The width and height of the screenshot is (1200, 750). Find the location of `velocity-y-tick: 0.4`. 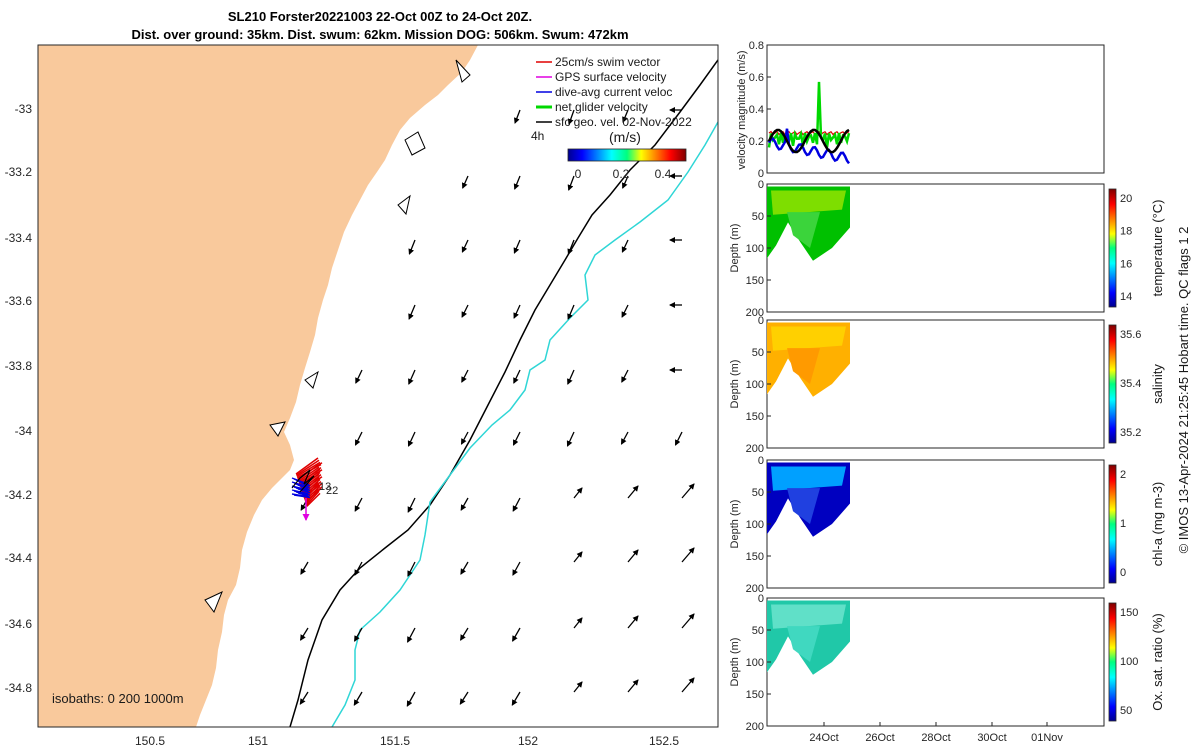

velocity-y-tick: 0.4 is located at coordinates (756, 110).